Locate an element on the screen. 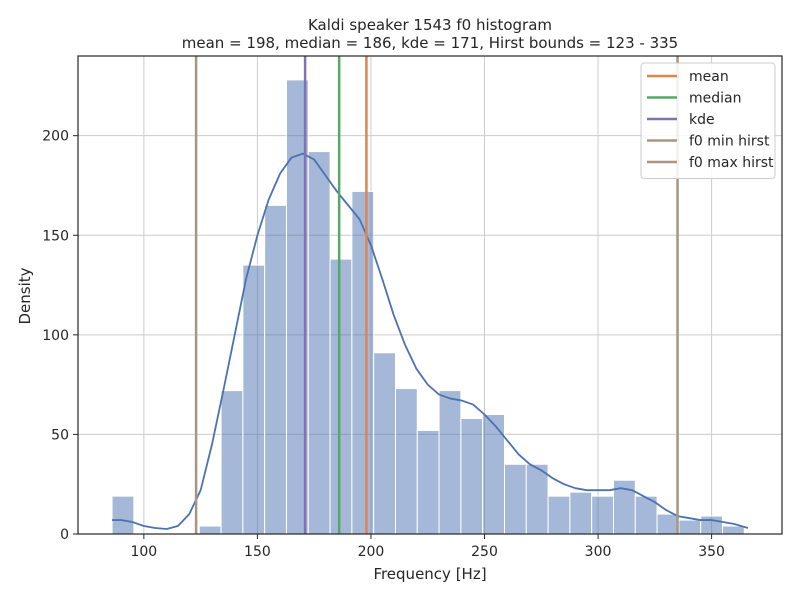  legend-label: mean is located at coordinates (709, 77).